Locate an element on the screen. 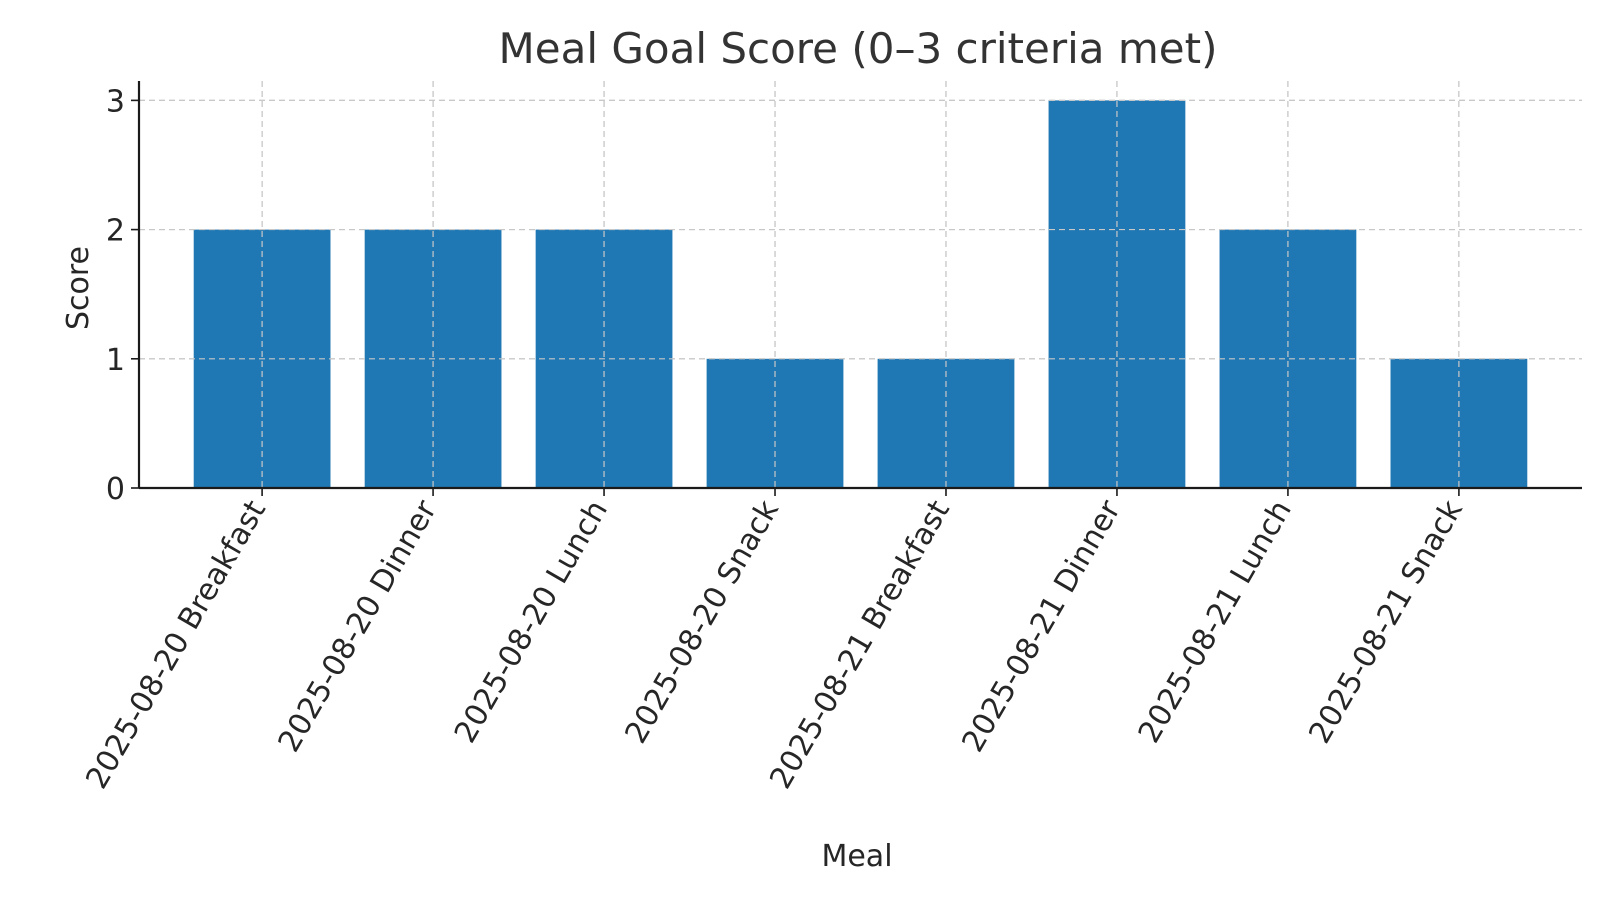 Image resolution: width=1600 pixels, height=904 pixels. y-tick-label: 3 is located at coordinates (115, 101).